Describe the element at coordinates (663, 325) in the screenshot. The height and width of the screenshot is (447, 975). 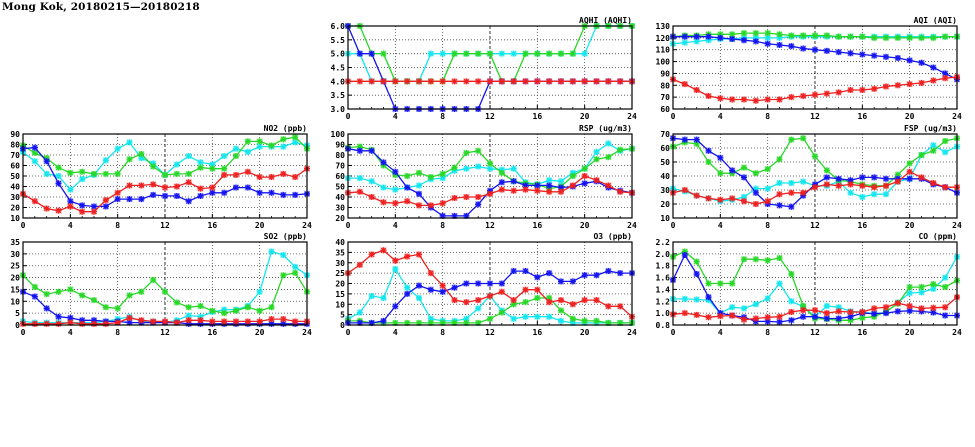
I see `y-tick-label: 0.8` at that location.